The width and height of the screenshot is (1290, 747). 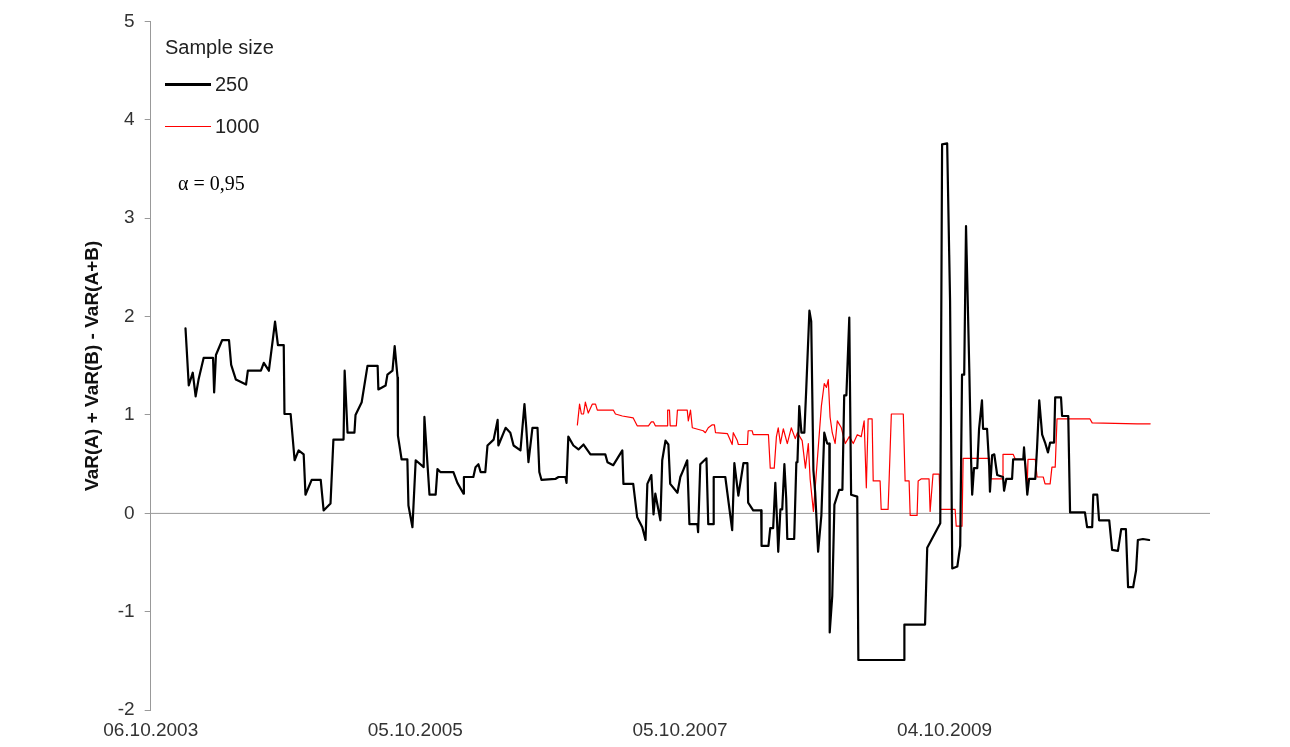 What do you see at coordinates (129, 315) in the screenshot?
I see `y-tick-label: 2` at bounding box center [129, 315].